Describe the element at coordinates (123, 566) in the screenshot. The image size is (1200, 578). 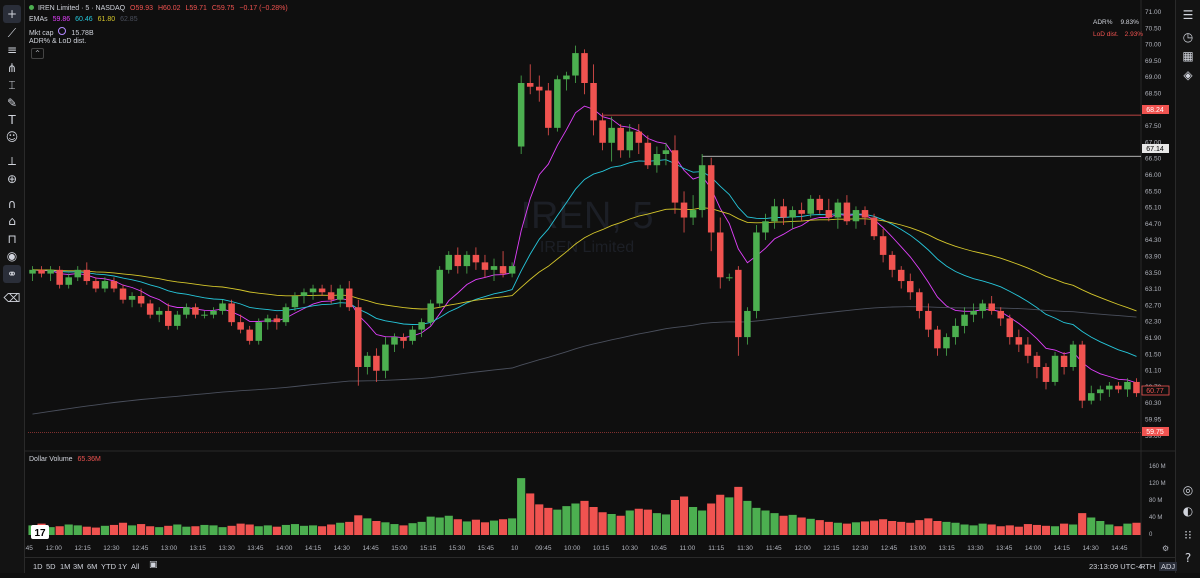
I see `range-1y: 1Y` at that location.